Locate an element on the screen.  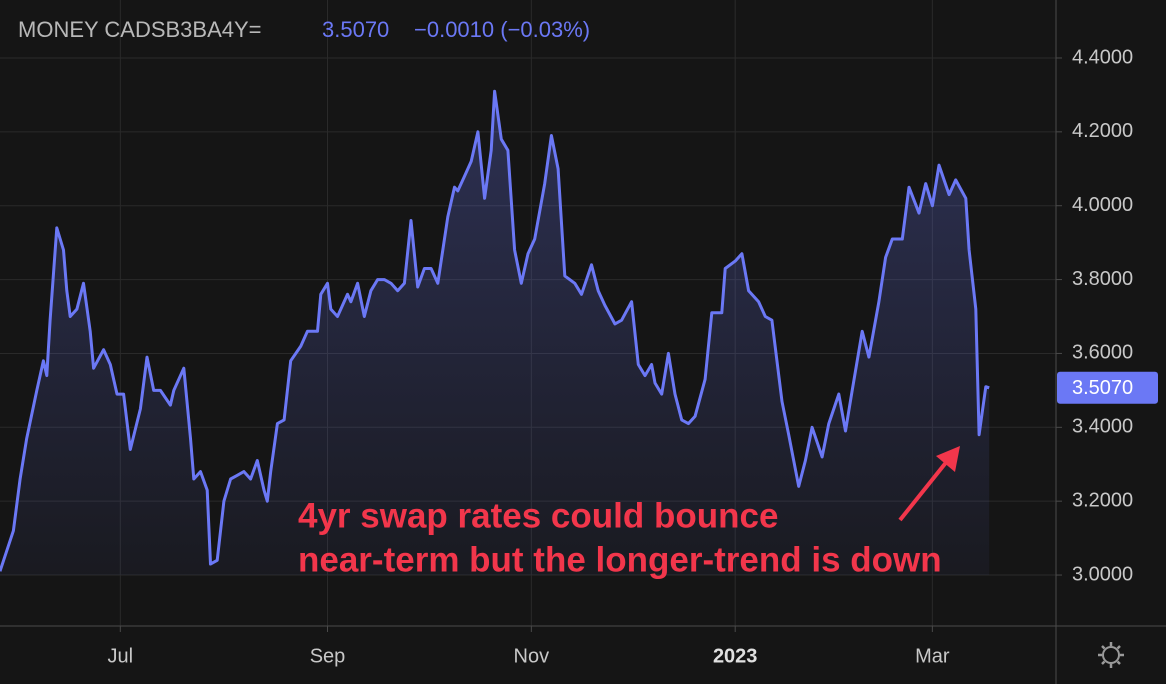
annotation-arrow is located at coordinates (924, 490).